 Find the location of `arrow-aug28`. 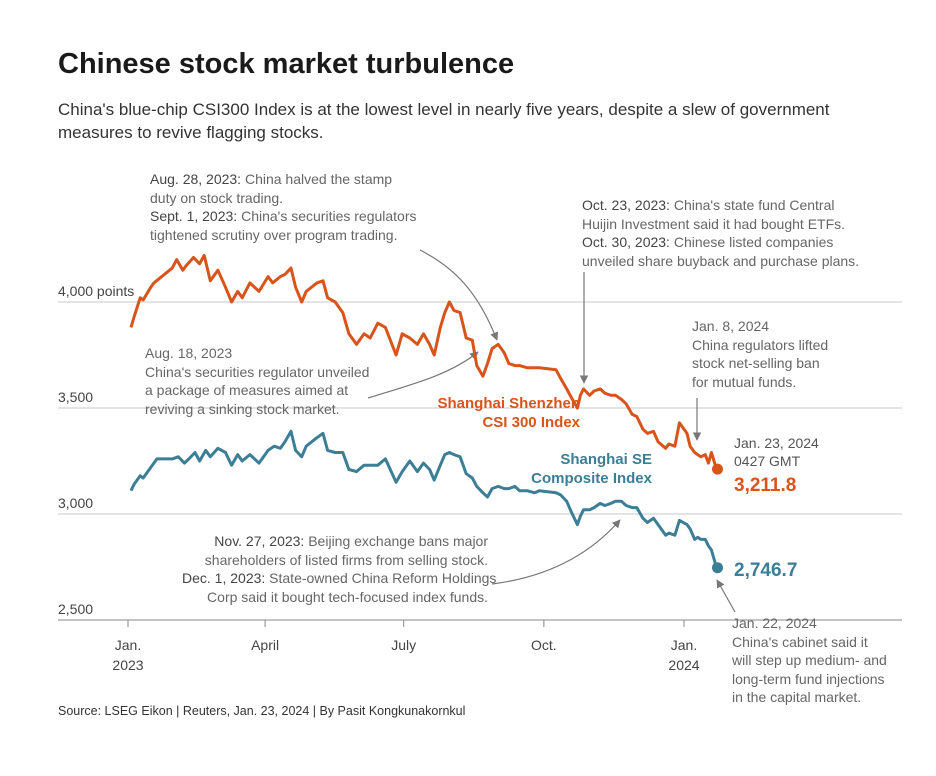

arrow-aug28 is located at coordinates (459, 295).